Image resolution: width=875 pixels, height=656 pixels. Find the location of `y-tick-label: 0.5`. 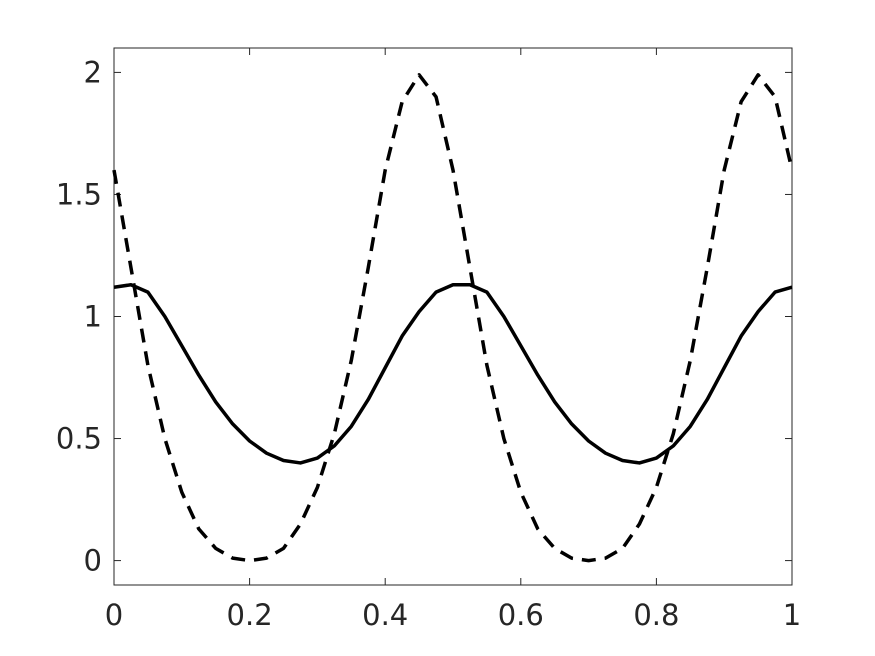

y-tick-label: 0.5 is located at coordinates (79, 439).